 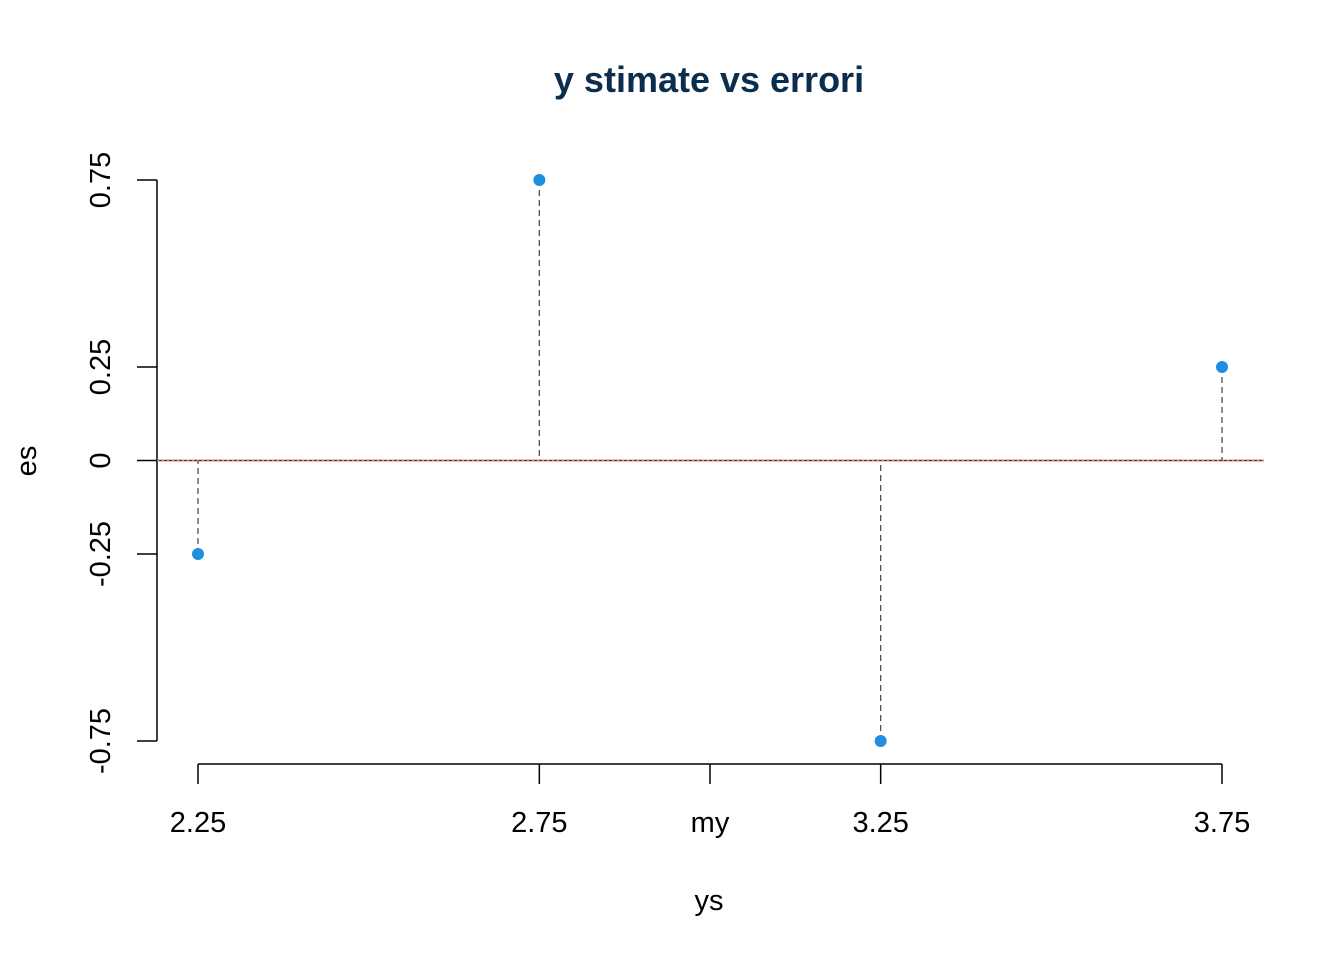 What do you see at coordinates (101, 367) in the screenshot?
I see `y-tick-label: 0.25` at bounding box center [101, 367].